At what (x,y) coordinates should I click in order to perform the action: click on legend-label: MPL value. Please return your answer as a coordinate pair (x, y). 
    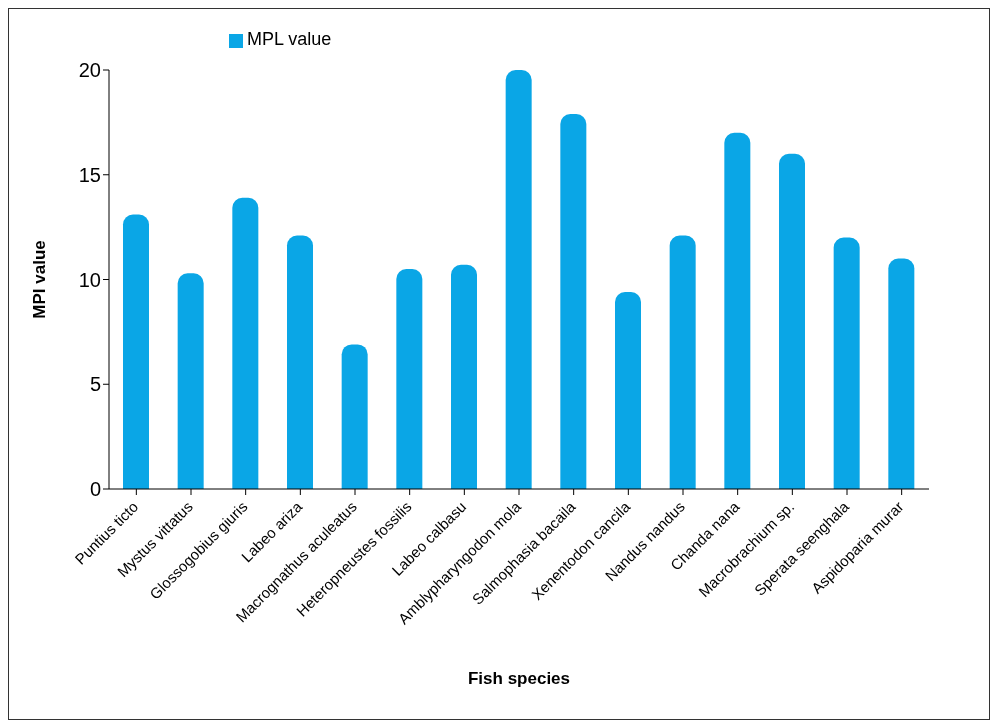
    Looking at the image, I should click on (289, 39).